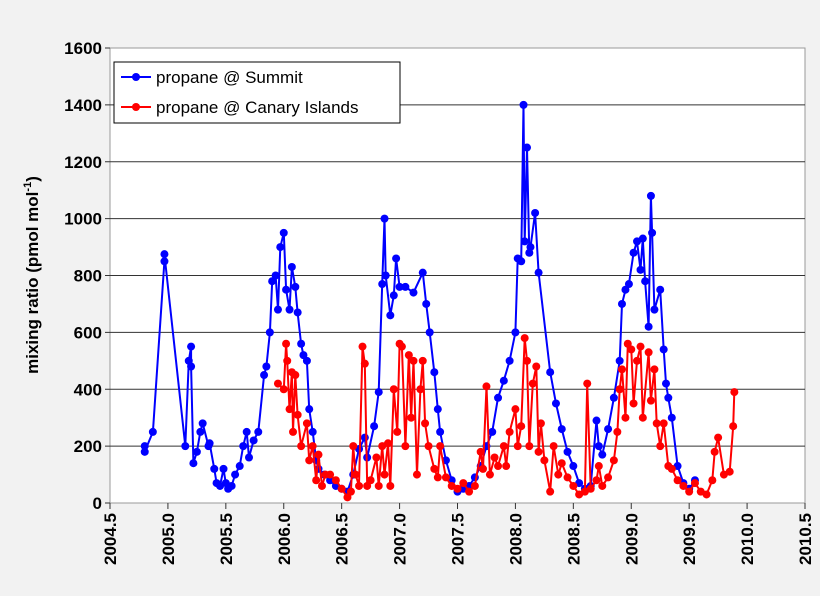  What do you see at coordinates (110, 539) in the screenshot?
I see `x-tick-label: 2004.5` at bounding box center [110, 539].